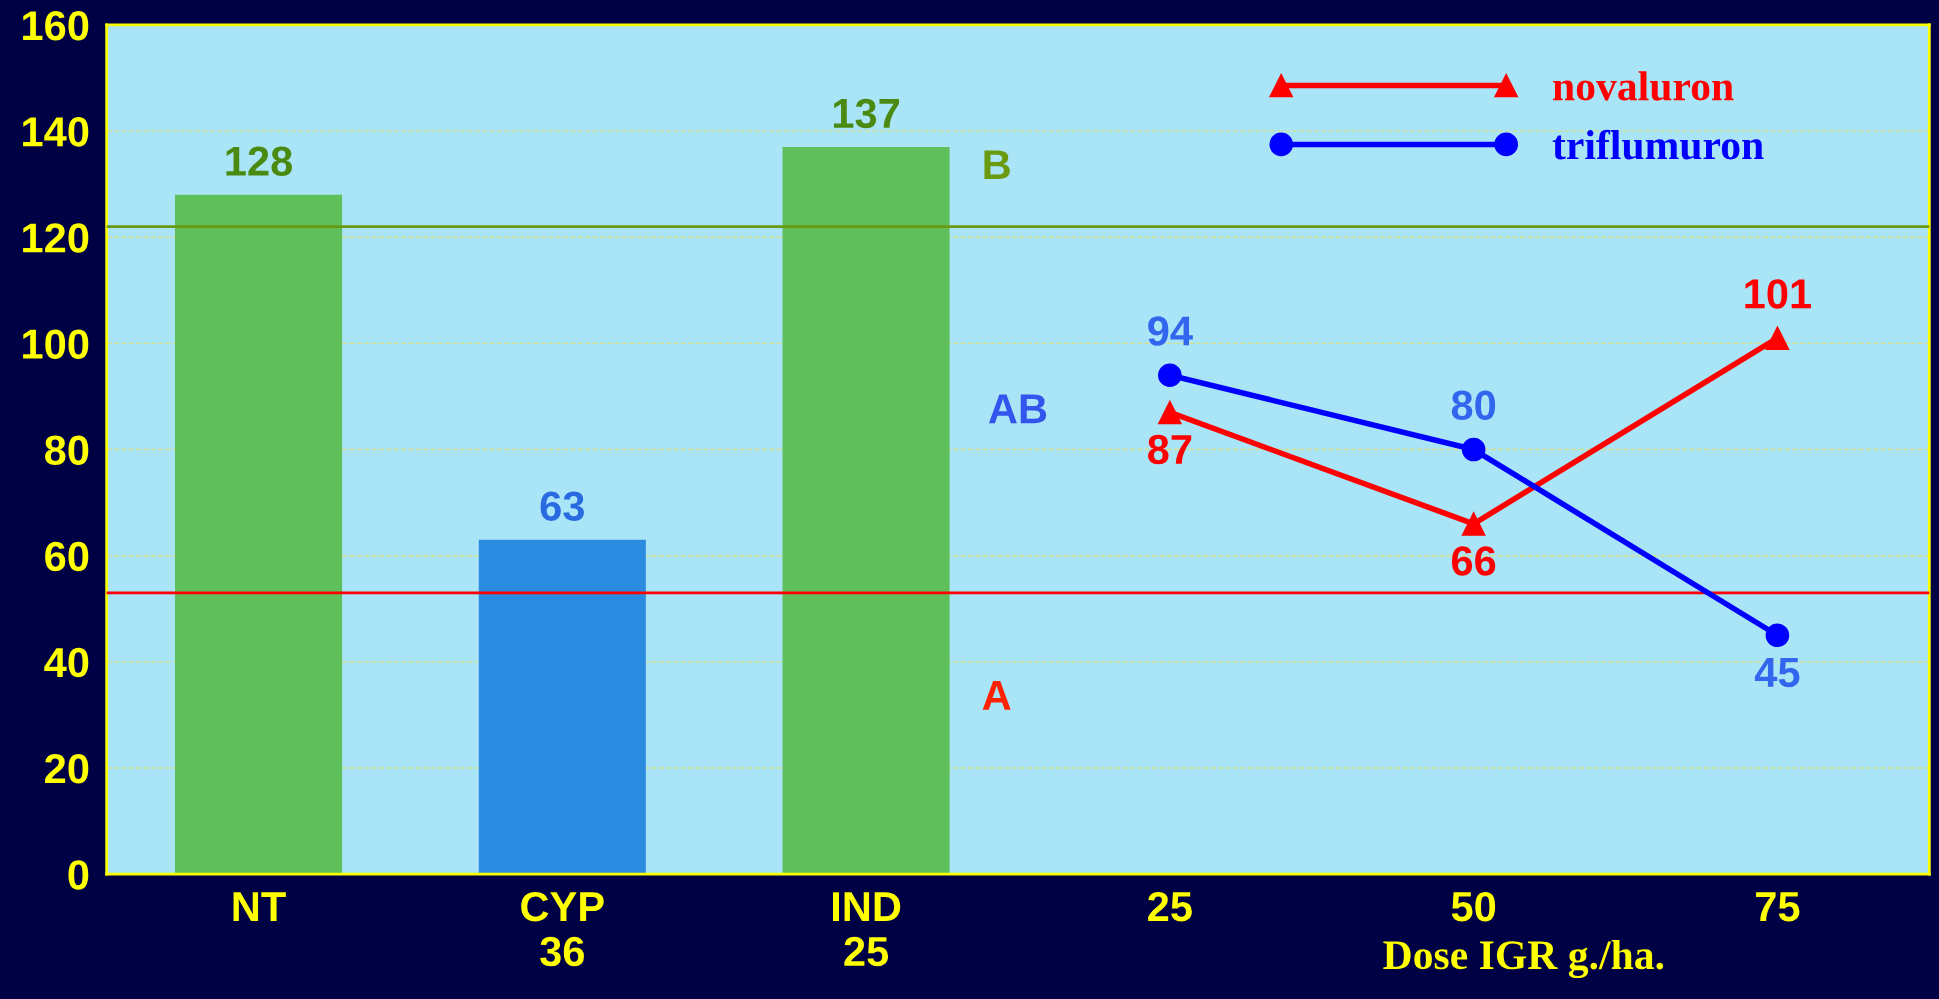  What do you see at coordinates (67, 768) in the screenshot?
I see `y-tick-label: 20` at bounding box center [67, 768].